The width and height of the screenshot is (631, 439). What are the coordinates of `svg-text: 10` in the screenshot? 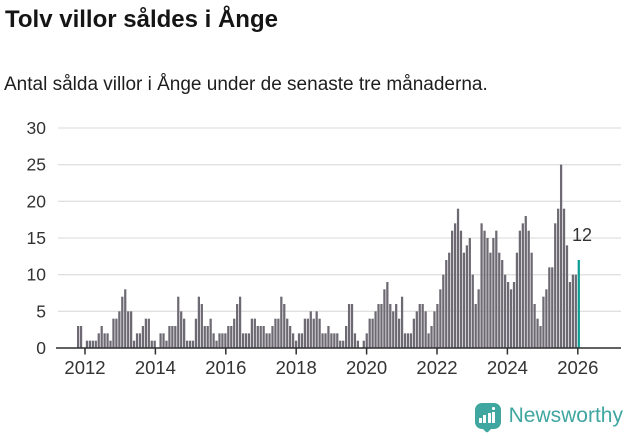 It's located at (37, 275).